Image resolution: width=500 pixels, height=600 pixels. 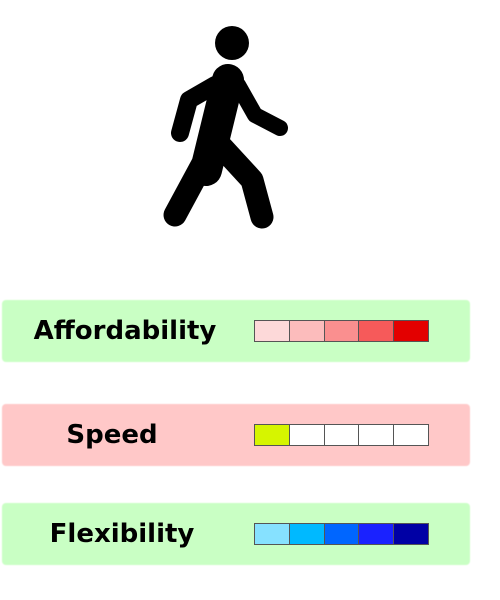 I want to click on affordability-rating-scale, so click(x=341, y=331).